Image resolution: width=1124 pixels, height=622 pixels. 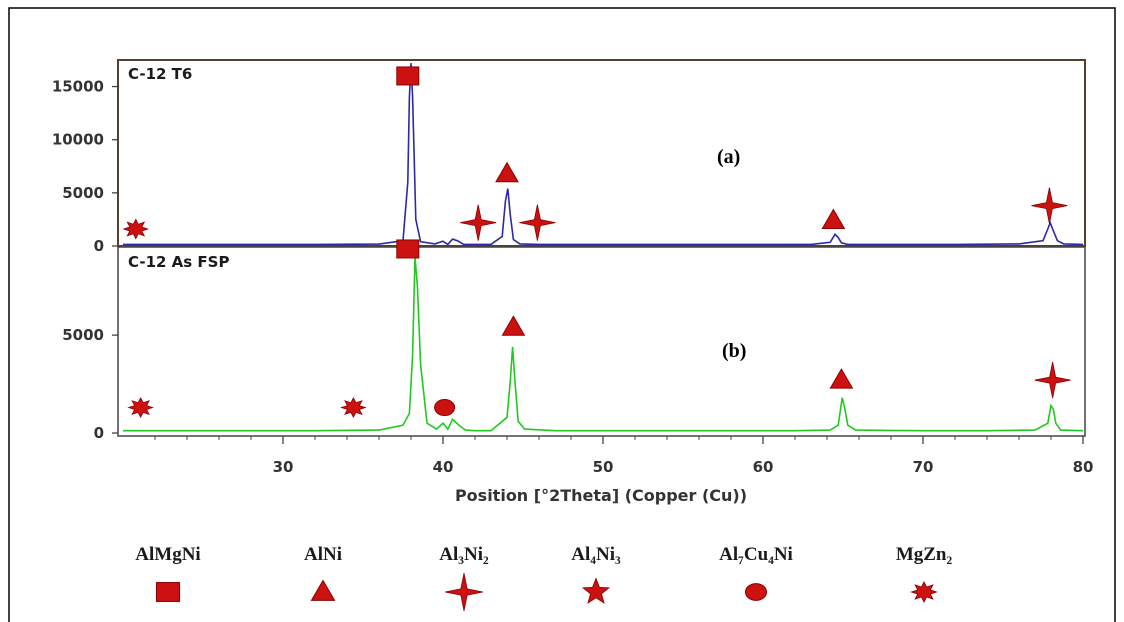 What do you see at coordinates (756, 554) in the screenshot?
I see `legend-label: Al₇Cu₄Ni` at bounding box center [756, 554].